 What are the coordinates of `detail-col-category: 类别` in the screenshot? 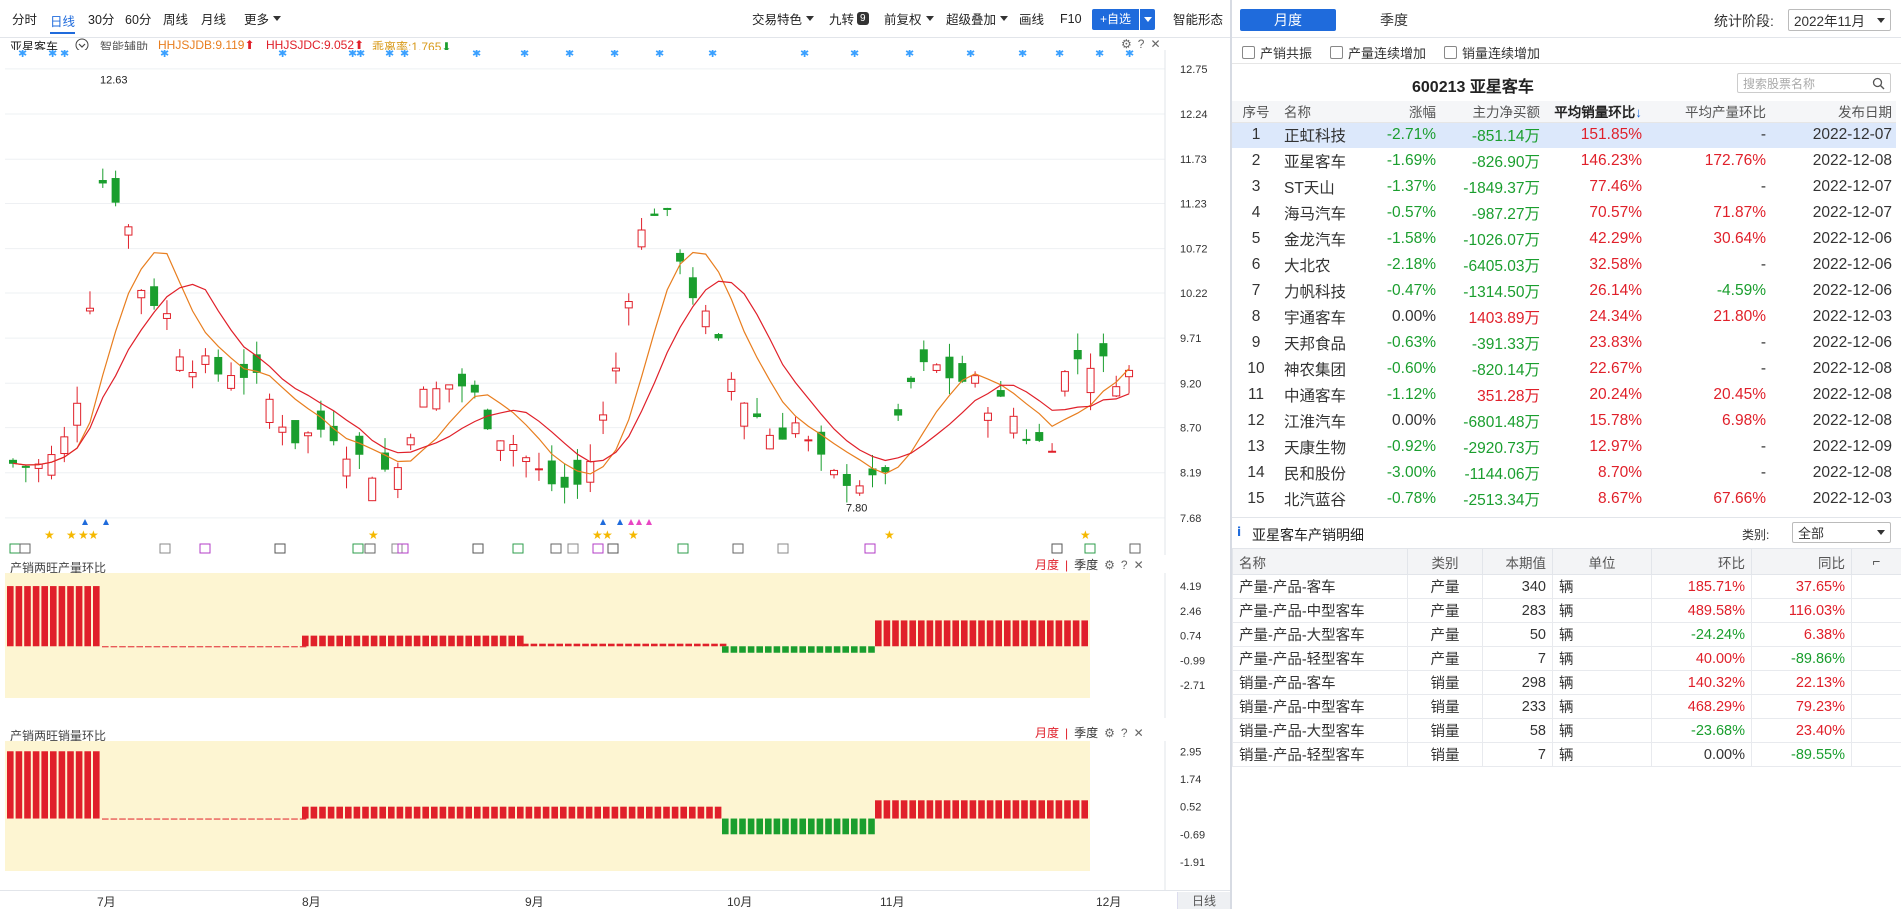 It's located at (1445, 562).